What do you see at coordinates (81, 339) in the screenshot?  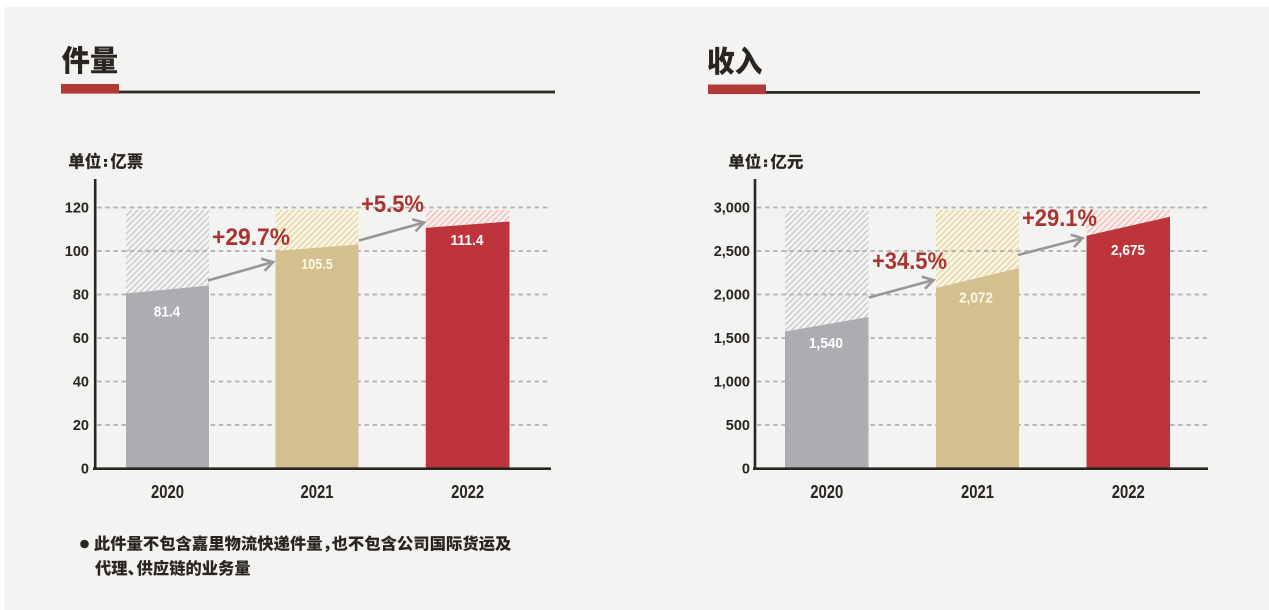 I see `svg-text: 60` at bounding box center [81, 339].